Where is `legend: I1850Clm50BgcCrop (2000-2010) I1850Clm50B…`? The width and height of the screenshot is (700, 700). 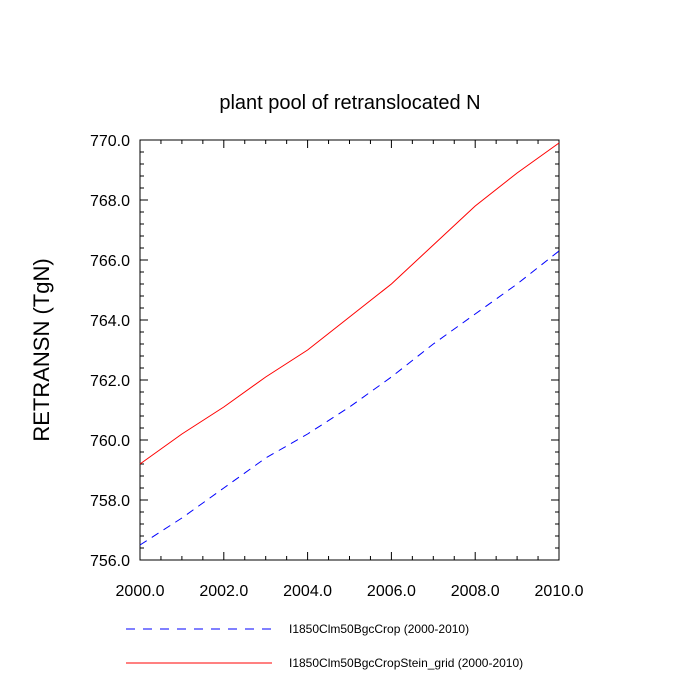
legend: I1850Clm50BgcCrop (2000-2010) I1850Clm50B… is located at coordinates (324, 646).